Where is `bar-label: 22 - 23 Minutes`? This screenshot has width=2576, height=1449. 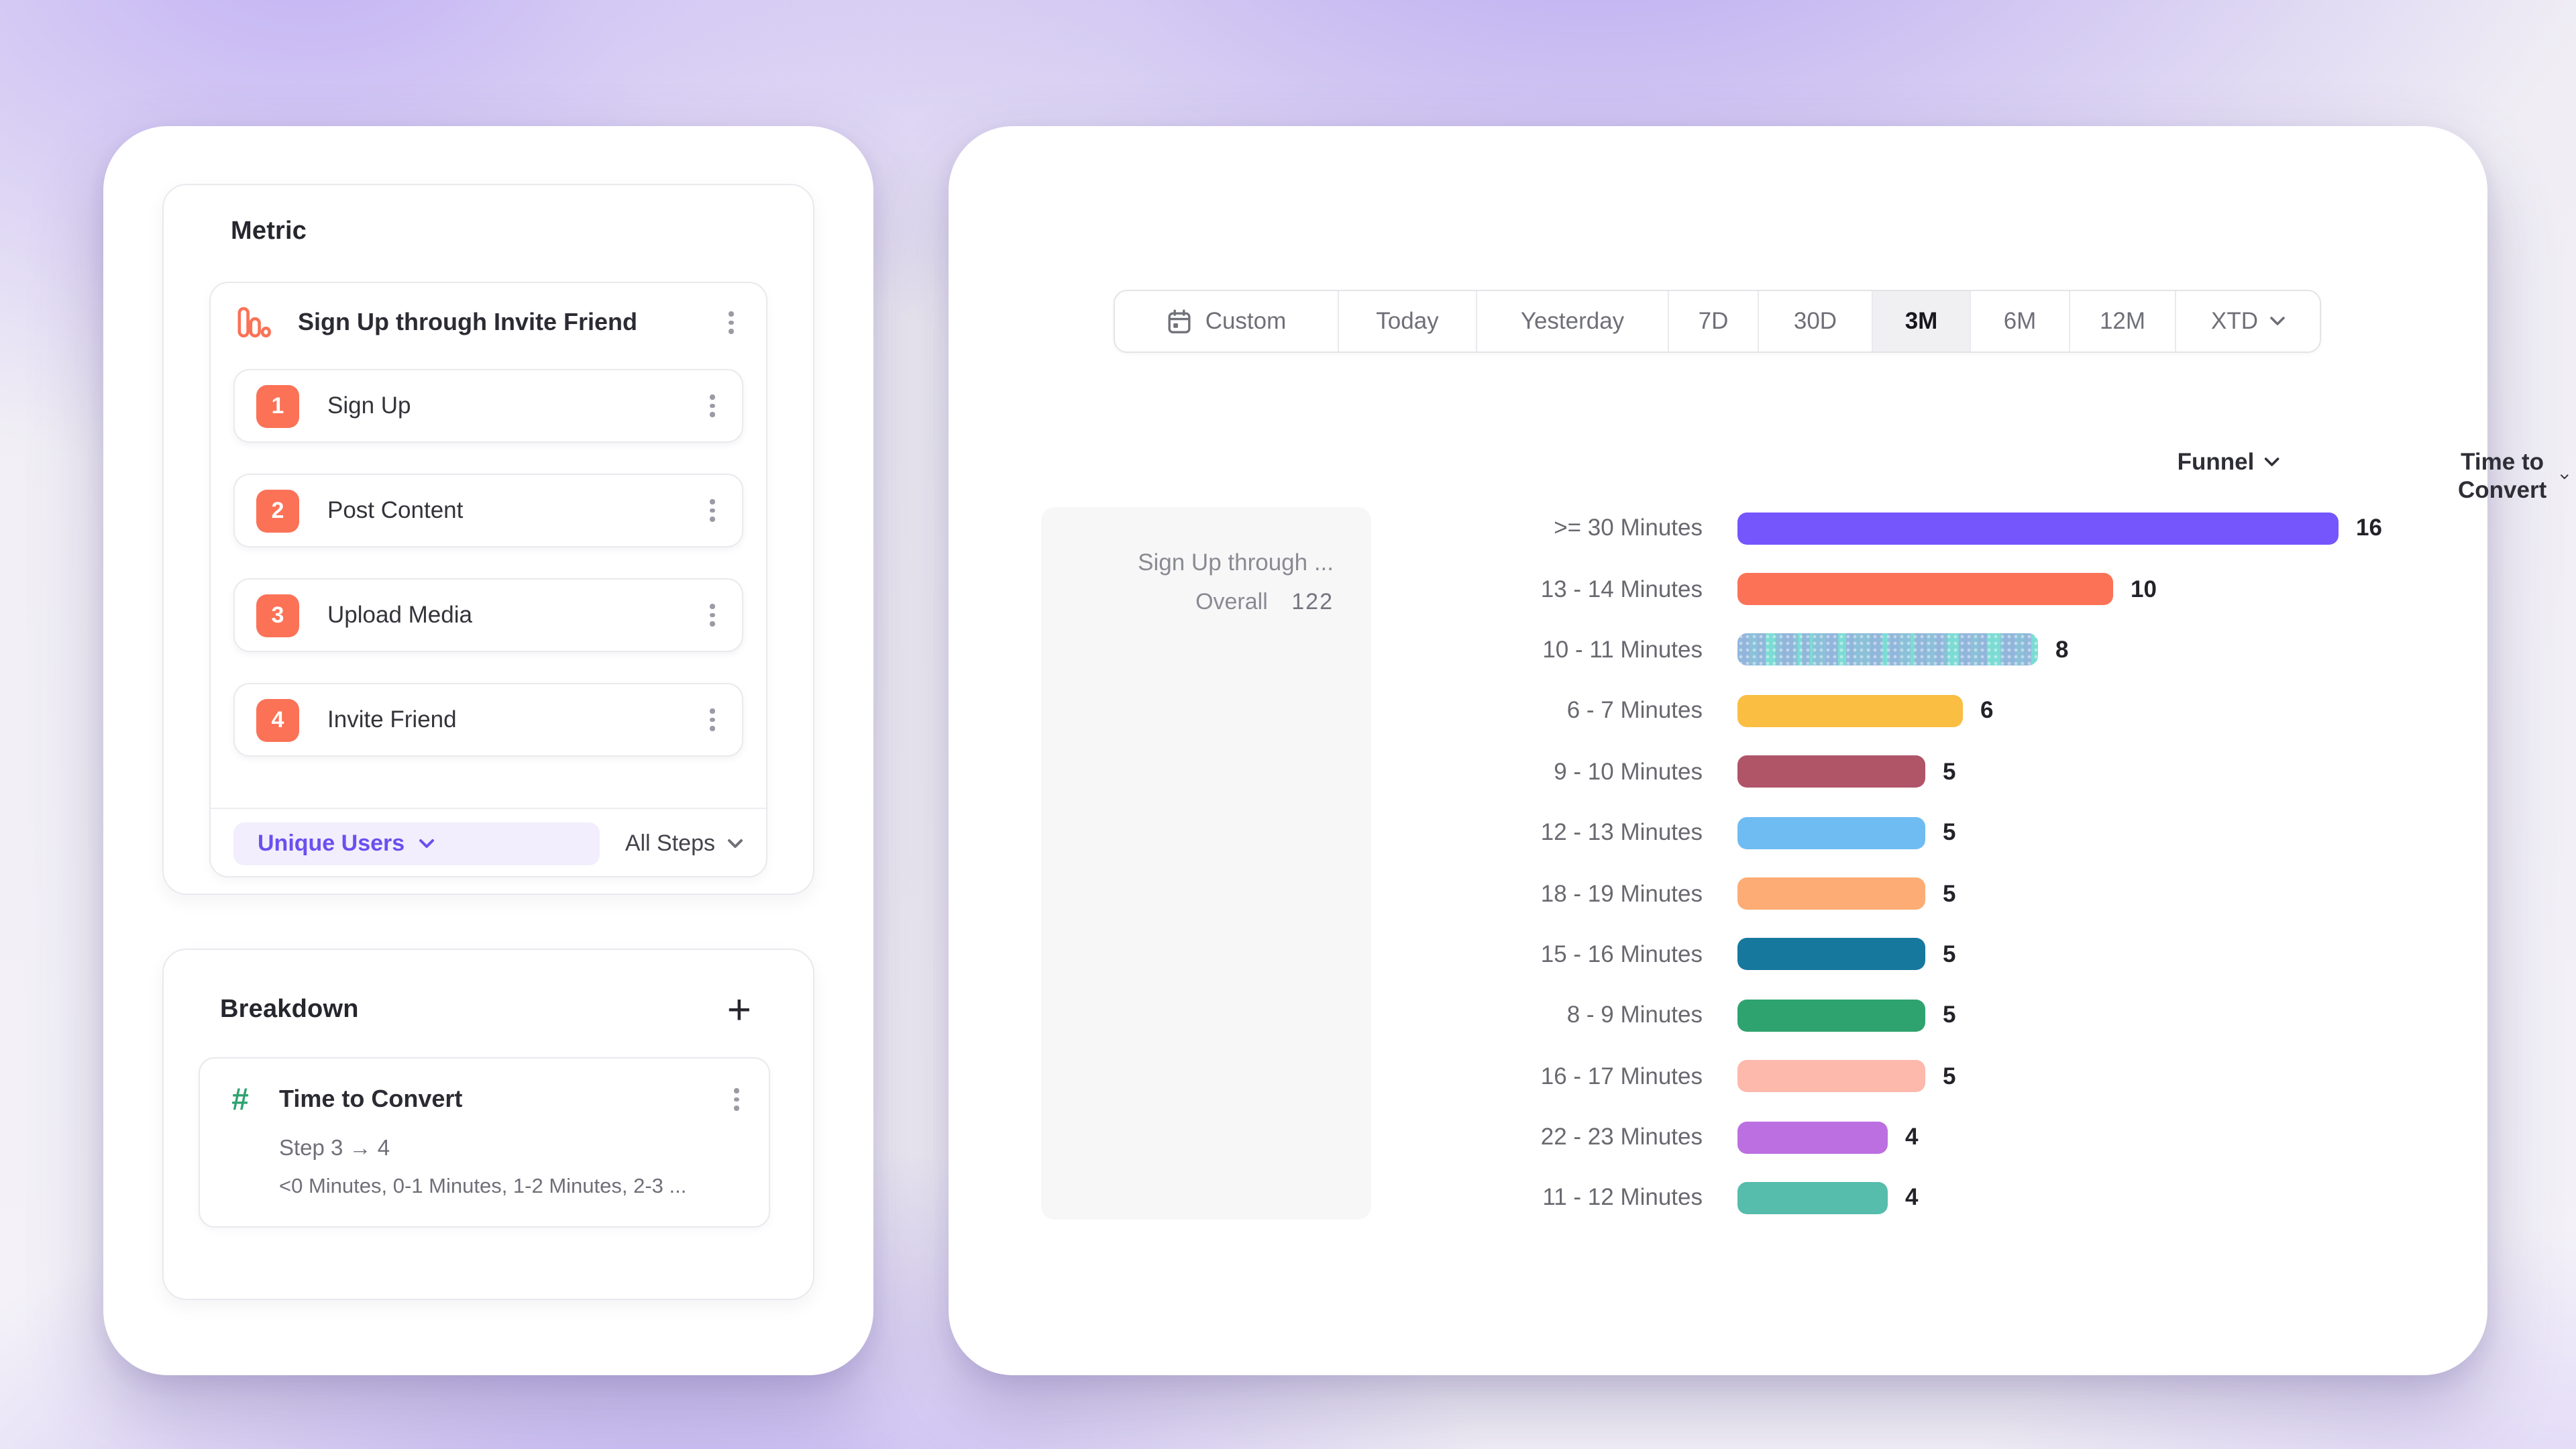 bar-label: 22 - 23 Minutes is located at coordinates (1621, 1136).